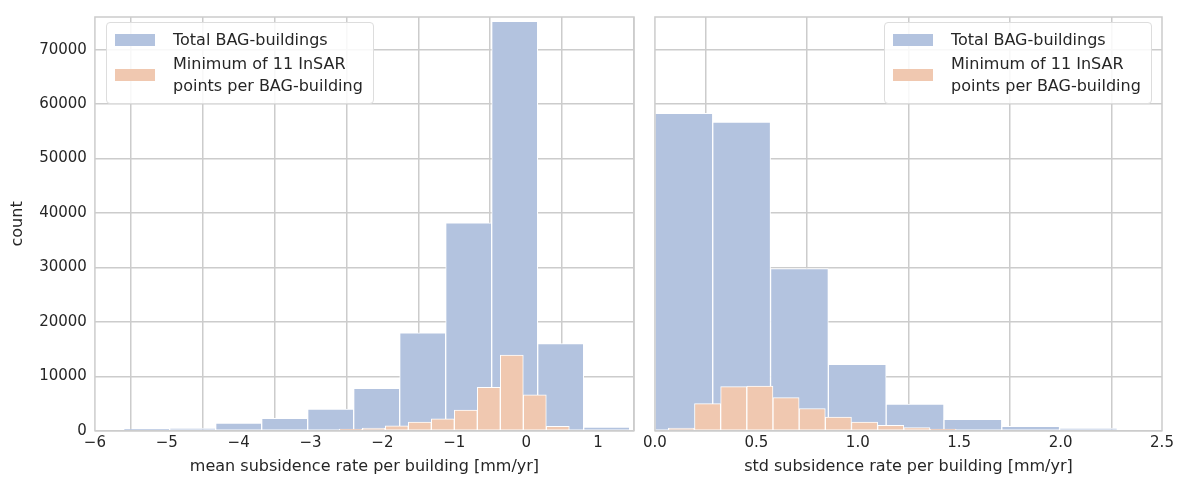  I want to click on x-tick-label: 1.5, so click(959, 441).